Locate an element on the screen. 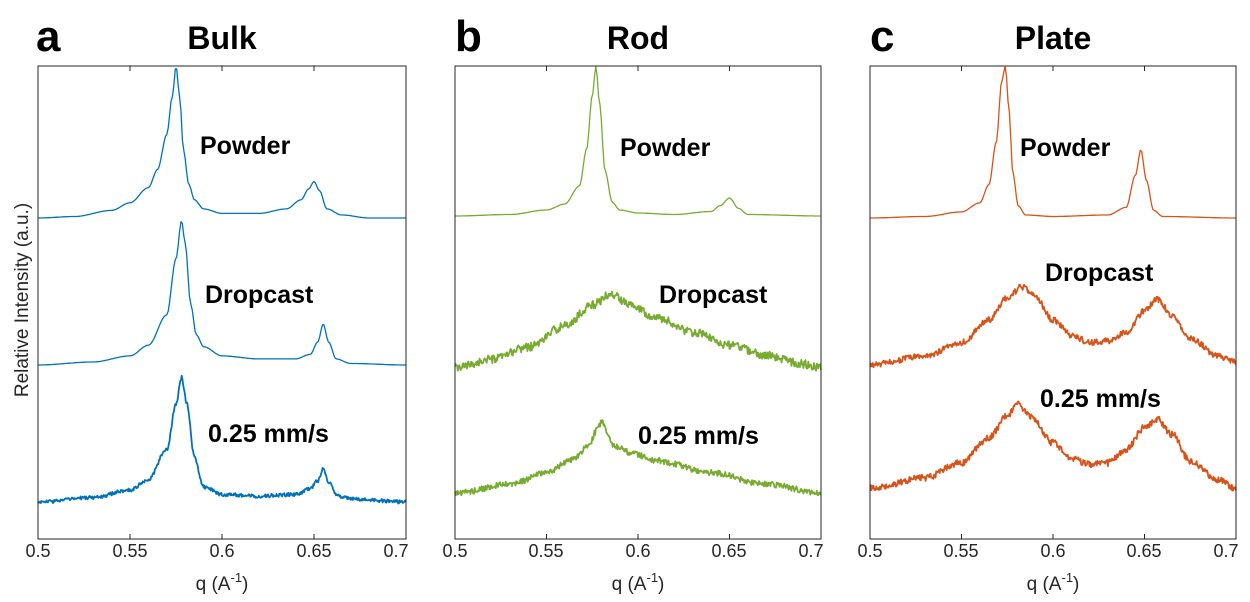 The height and width of the screenshot is (602, 1250). panel-letter: c is located at coordinates (882, 36).